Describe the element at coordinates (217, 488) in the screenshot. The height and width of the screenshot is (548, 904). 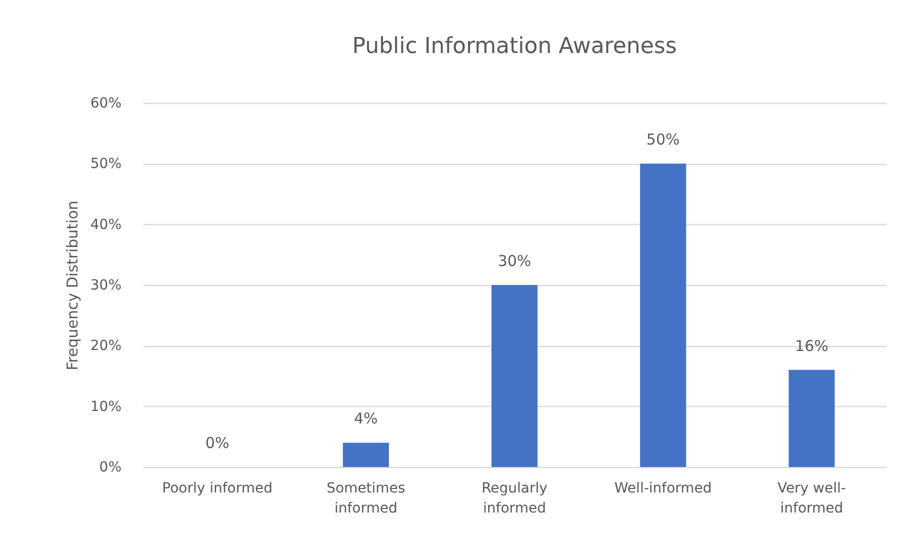
I see `x-tick-label: Poorly informed` at that location.